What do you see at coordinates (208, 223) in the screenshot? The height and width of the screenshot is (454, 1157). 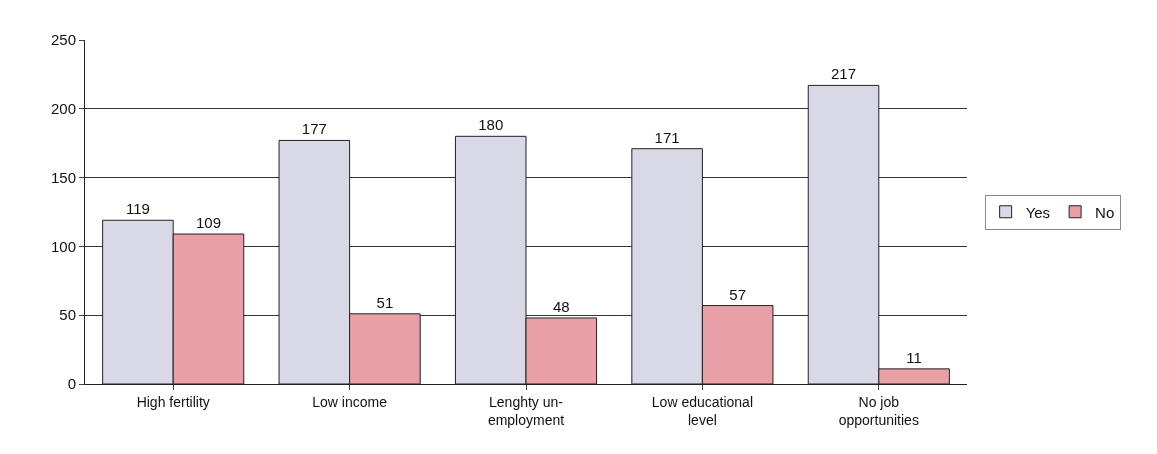 I see `data-label: 109` at bounding box center [208, 223].